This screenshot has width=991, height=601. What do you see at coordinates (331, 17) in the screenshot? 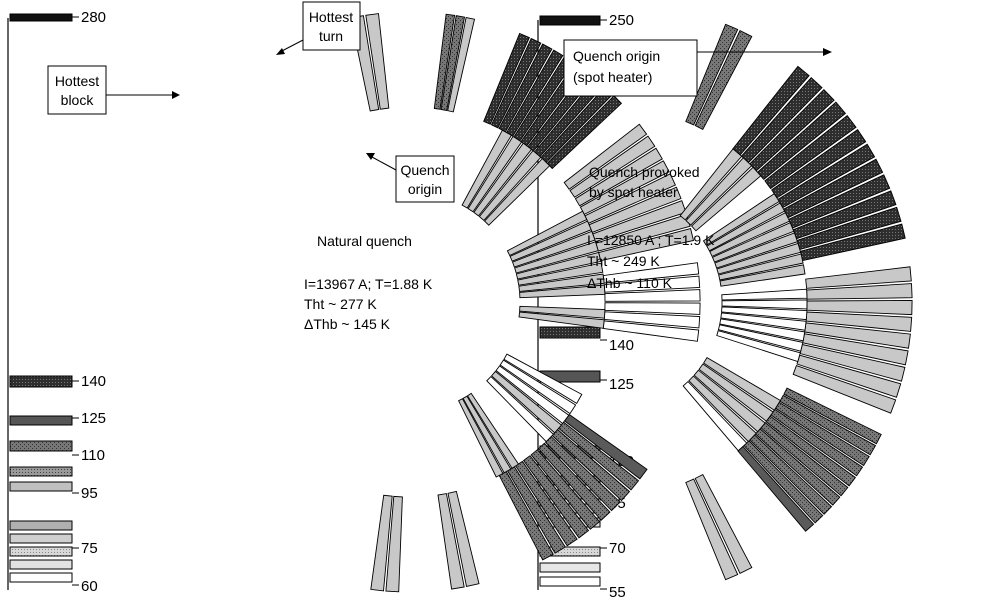
I see `callout-hottest-turn-line1: Hottest` at bounding box center [331, 17].